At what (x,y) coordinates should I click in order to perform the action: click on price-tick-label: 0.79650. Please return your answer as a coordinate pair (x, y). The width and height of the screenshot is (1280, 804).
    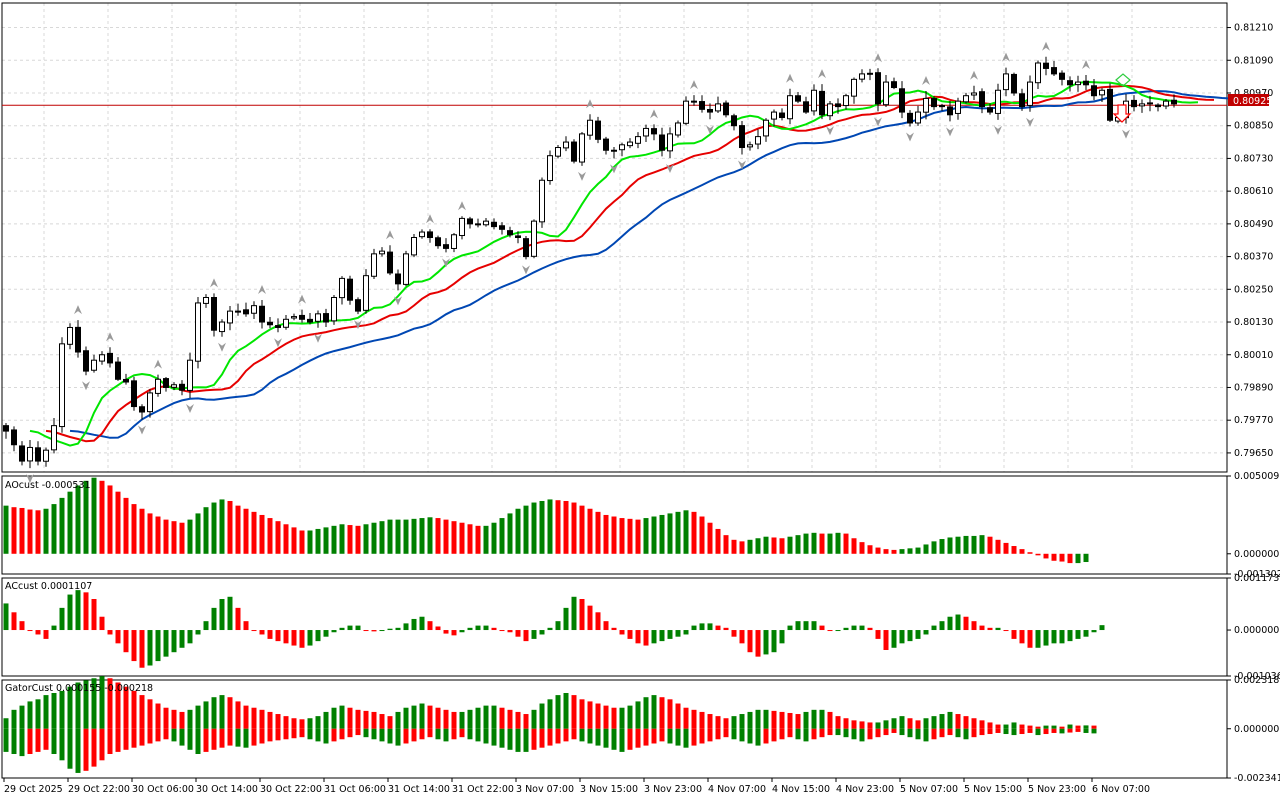
    Looking at the image, I should click on (1253, 453).